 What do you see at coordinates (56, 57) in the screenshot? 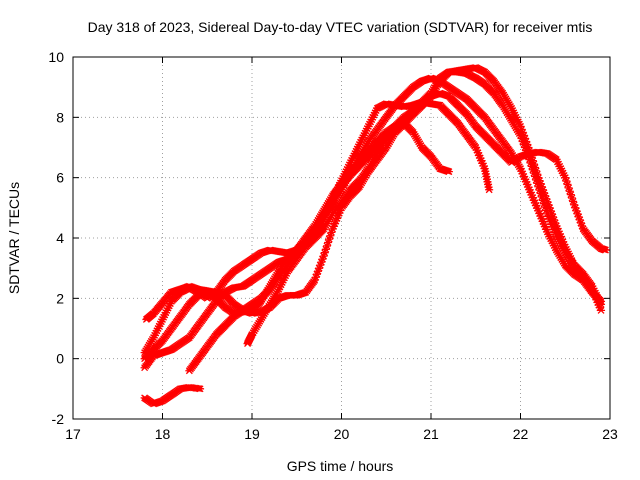
I see `y-tick-label: 10` at bounding box center [56, 57].